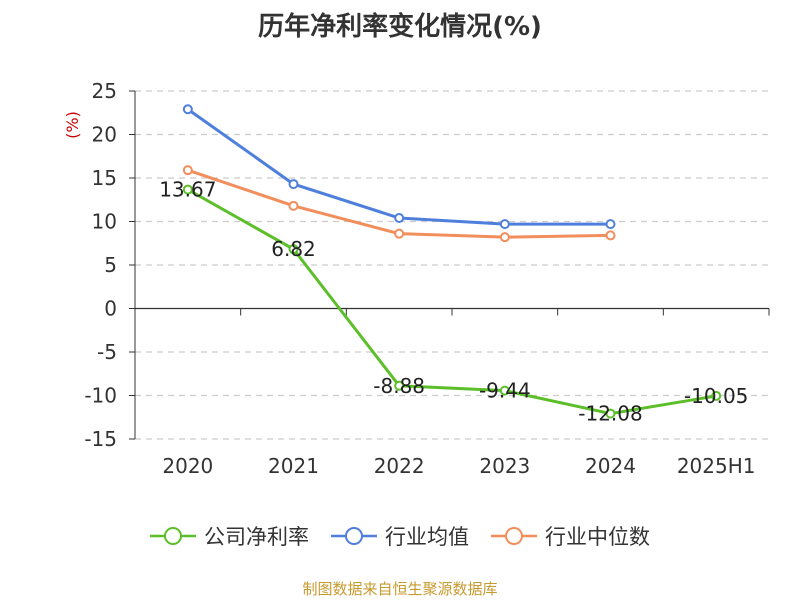 This screenshot has width=800, height=600. I want to click on data-label: -10.05, so click(716, 396).